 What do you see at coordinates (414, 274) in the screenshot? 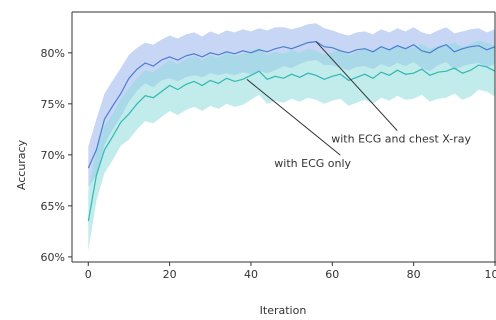
I see `x-tick-label: 80` at bounding box center [414, 274].